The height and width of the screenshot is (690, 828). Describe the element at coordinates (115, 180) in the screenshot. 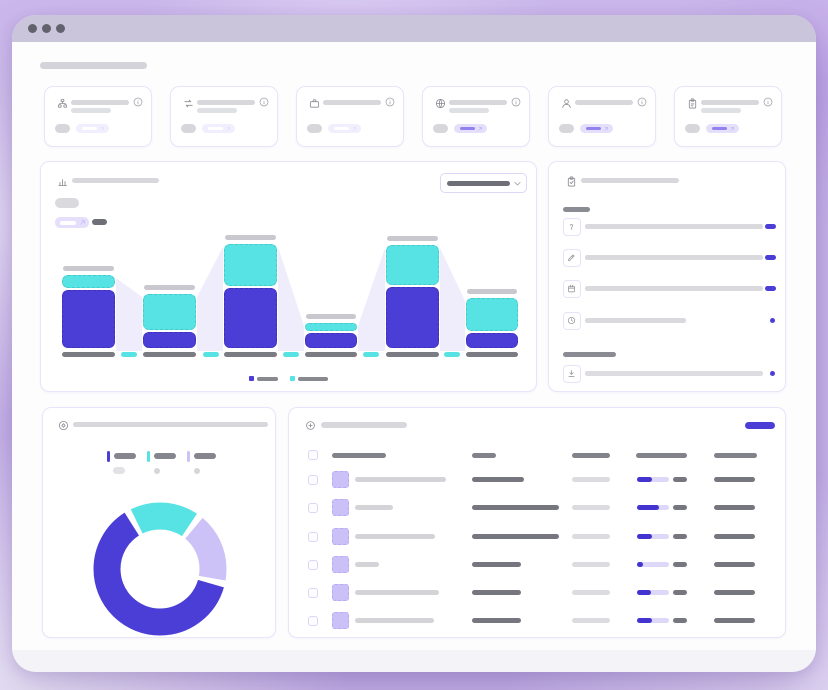

I see `chart-title-skeleton` at that location.